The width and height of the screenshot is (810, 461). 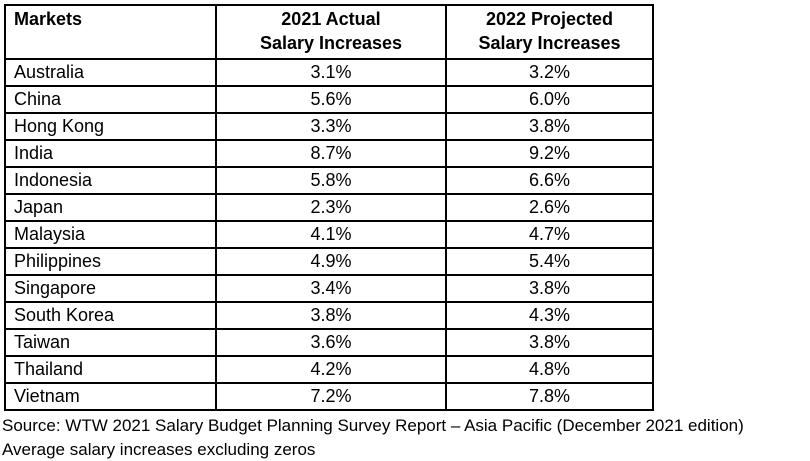 What do you see at coordinates (110, 207) in the screenshot?
I see `market-cell: Japan` at bounding box center [110, 207].